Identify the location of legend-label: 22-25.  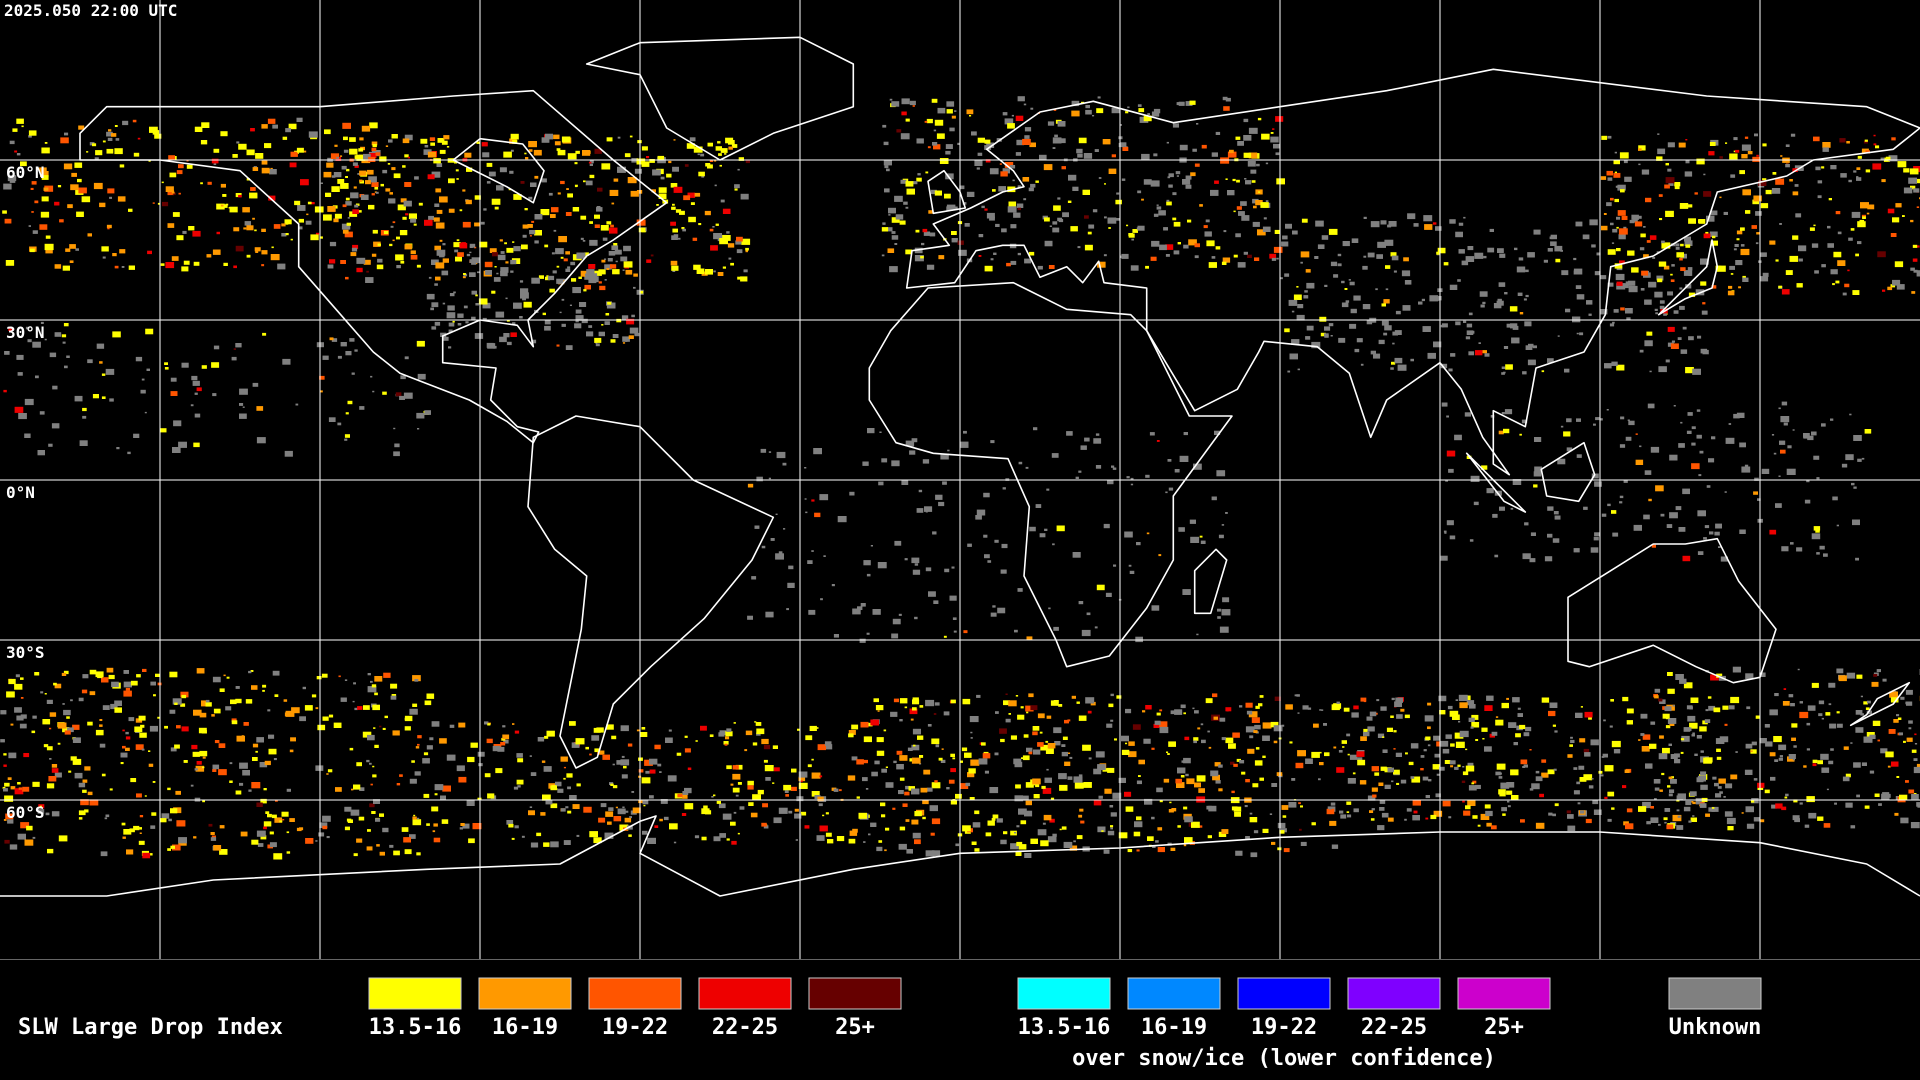
(1394, 1027).